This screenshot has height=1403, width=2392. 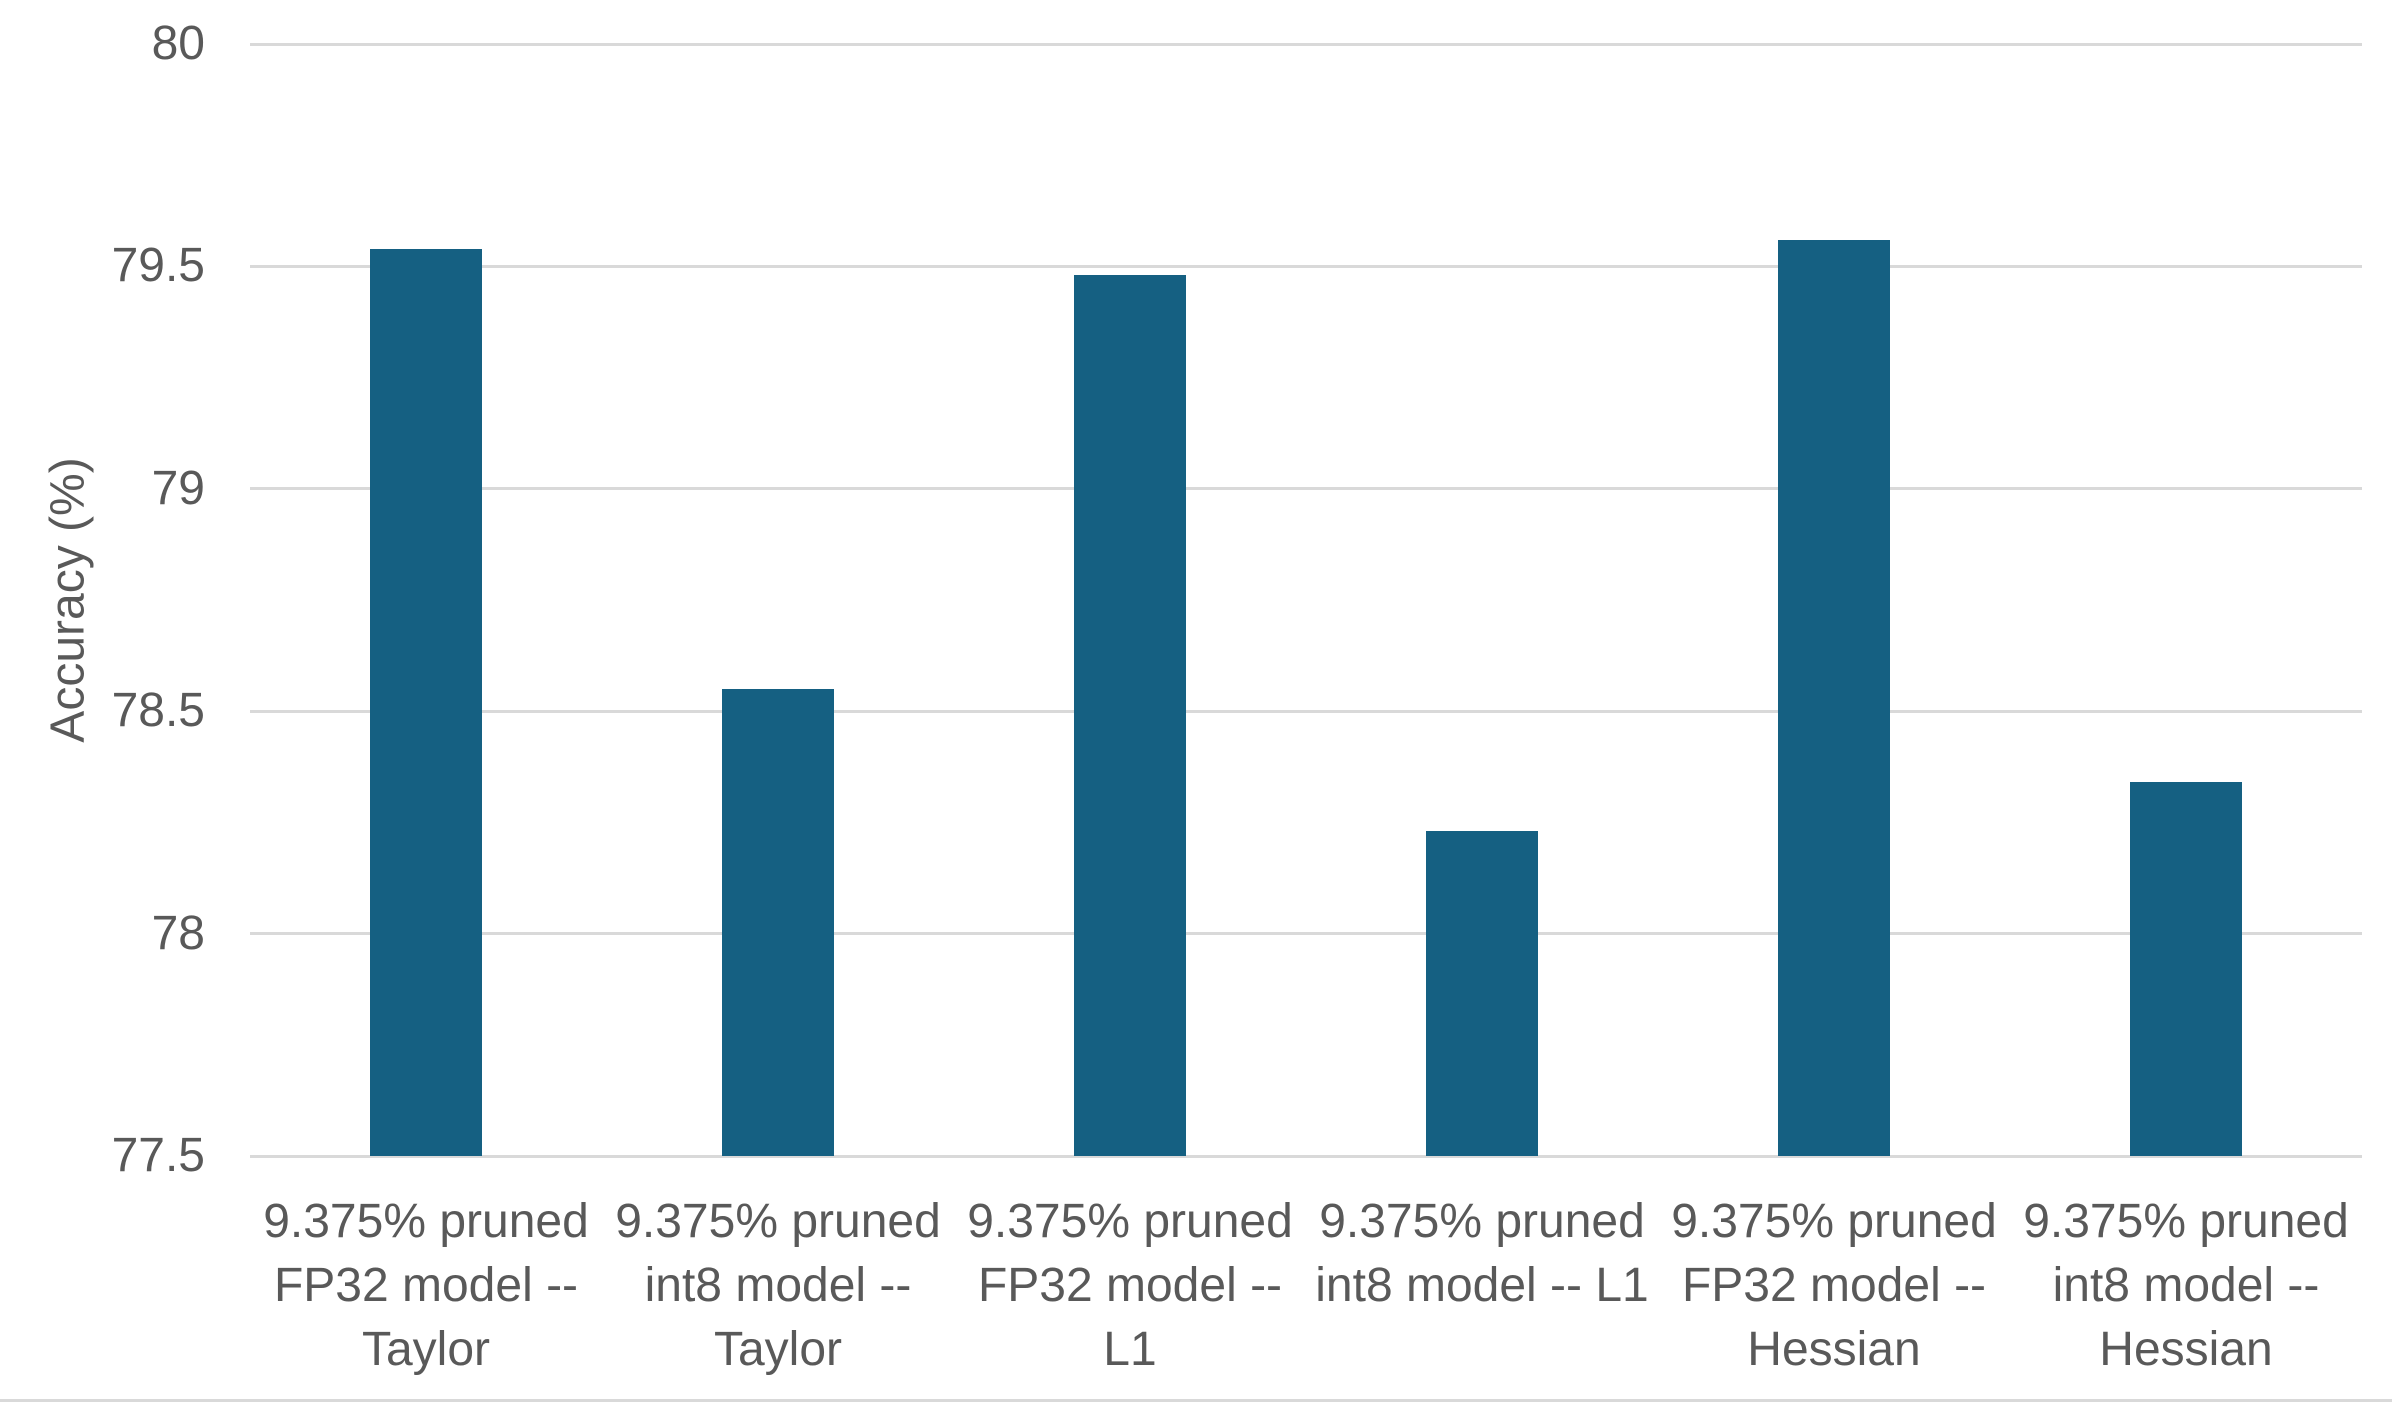 I want to click on y-tick-label: 77.5, so click(x=158, y=1155).